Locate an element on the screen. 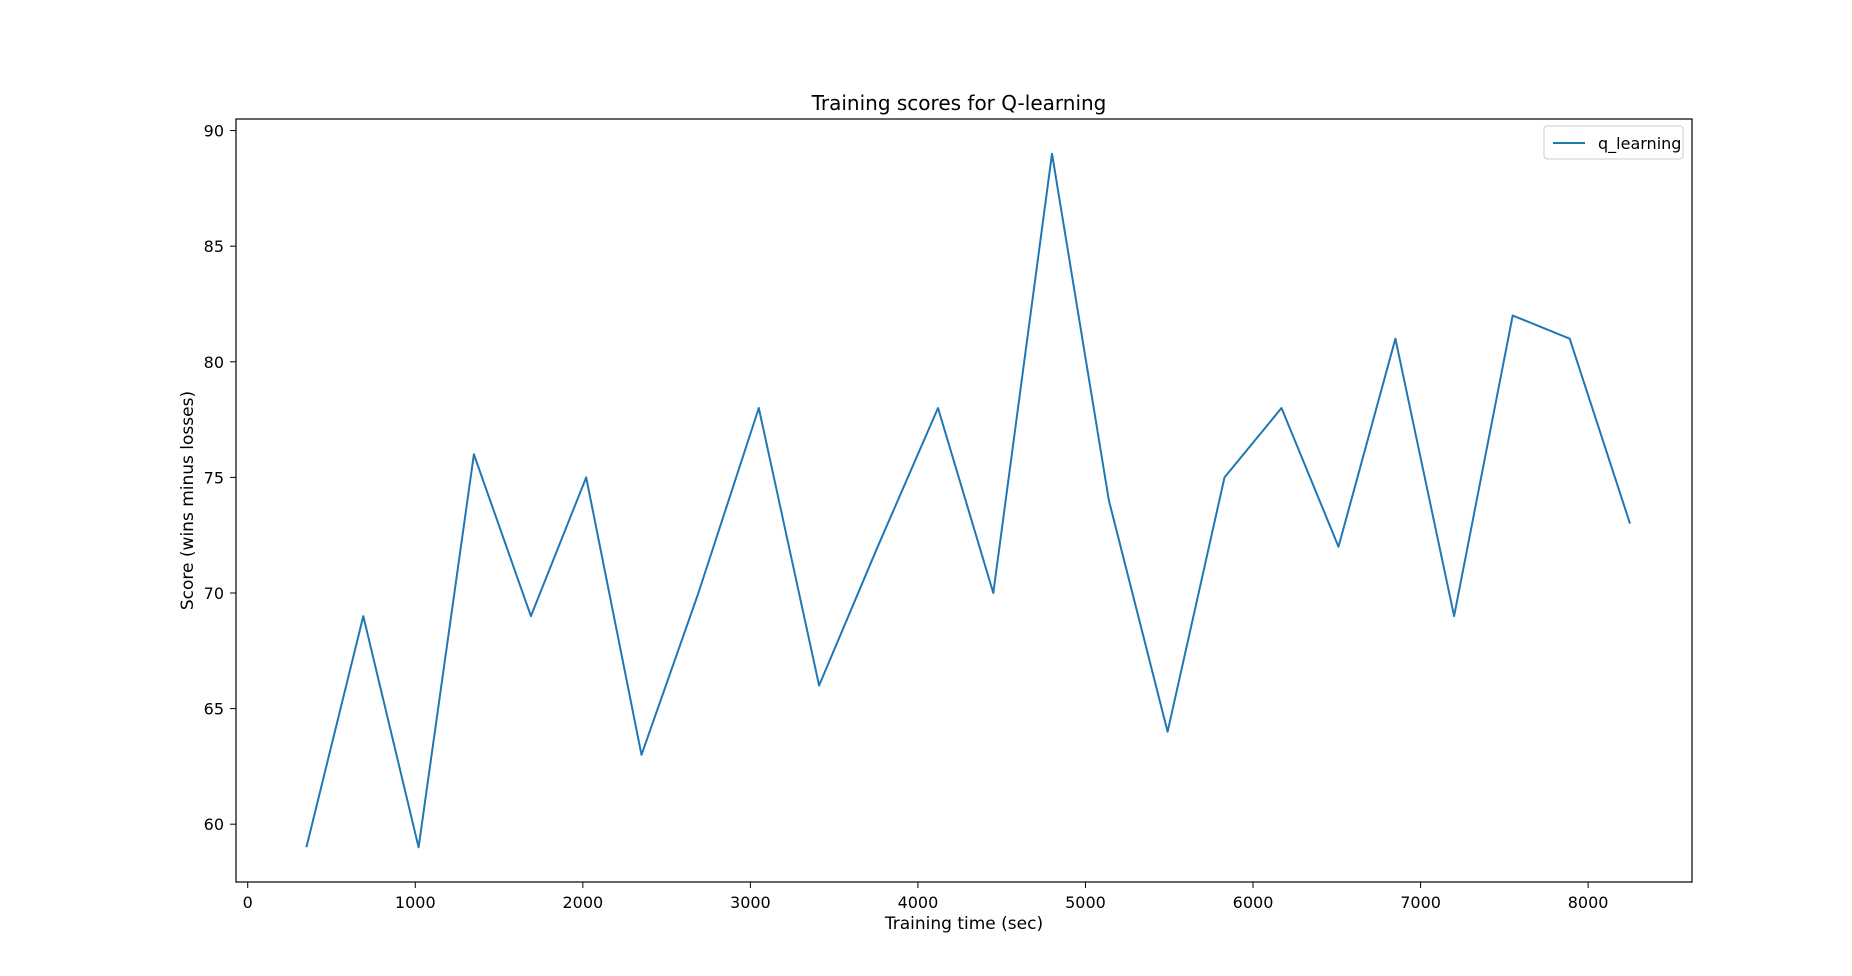 This screenshot has width=1852, height=976. y-tick-label: 75 is located at coordinates (214, 477).